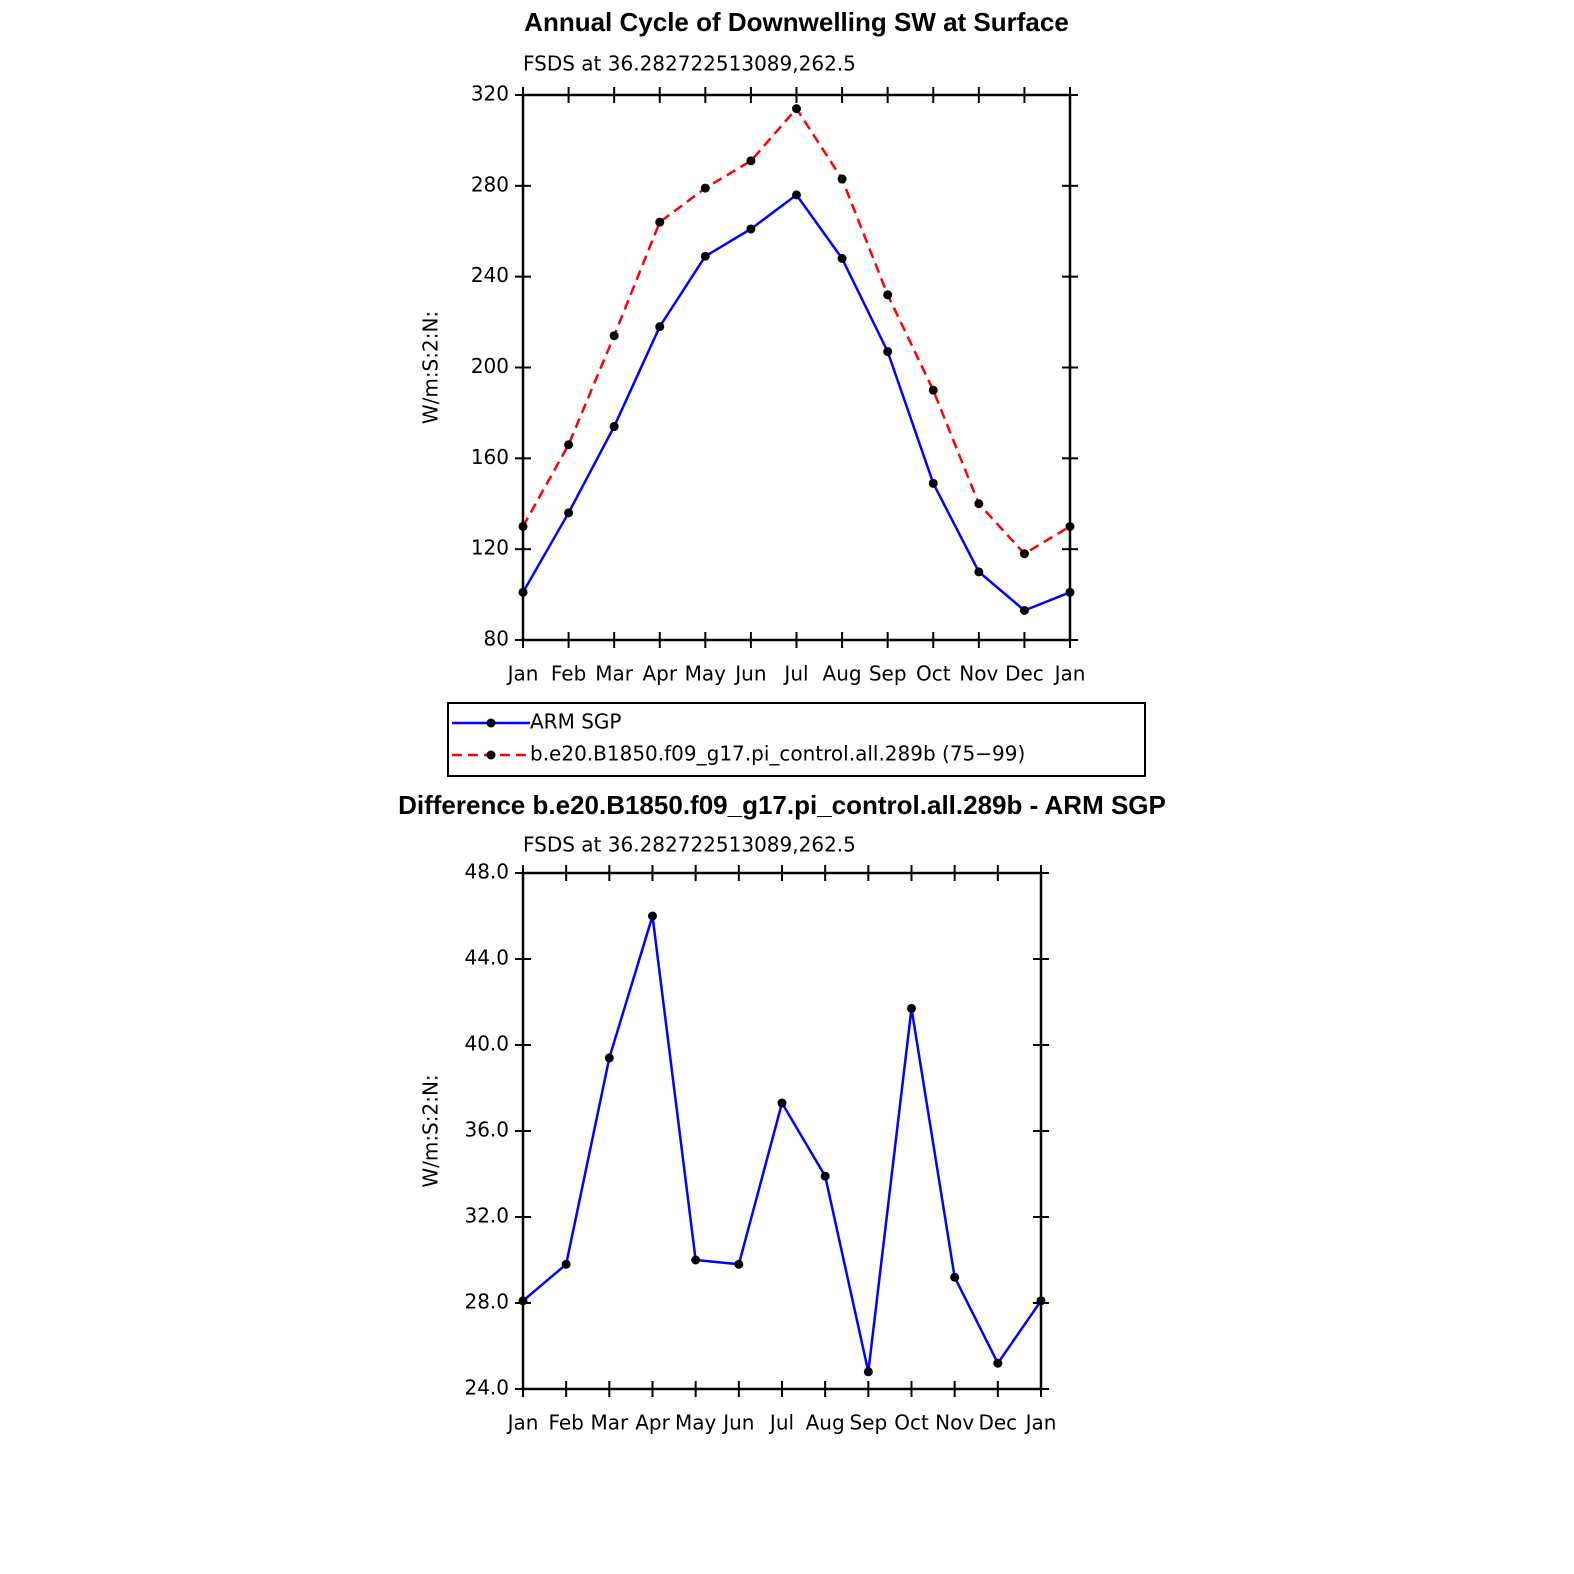 The width and height of the screenshot is (1574, 1574). Describe the element at coordinates (490, 184) in the screenshot. I see `y-tick-label: 280` at that location.